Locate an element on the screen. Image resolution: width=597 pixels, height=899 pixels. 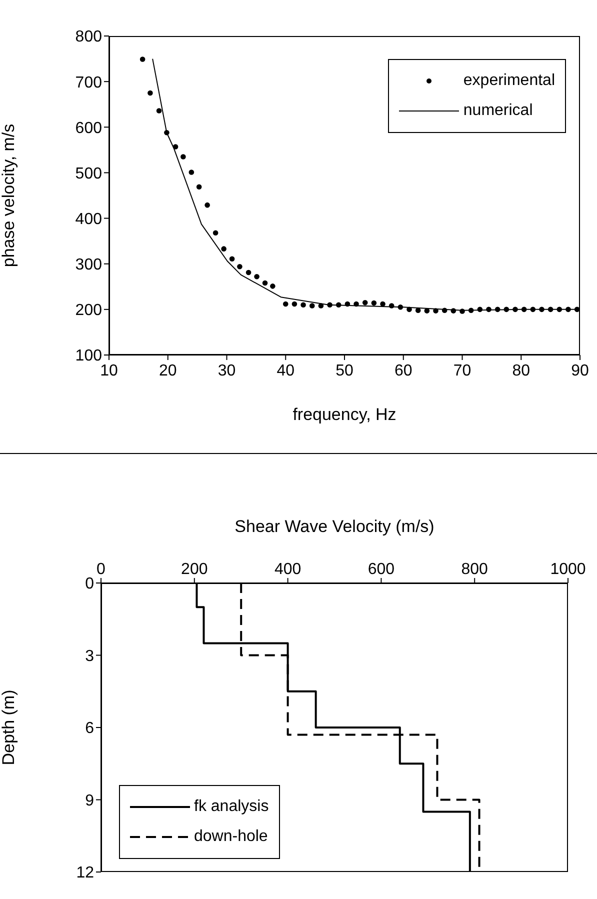
y-tick-label: 0 is located at coordinates (89, 584).